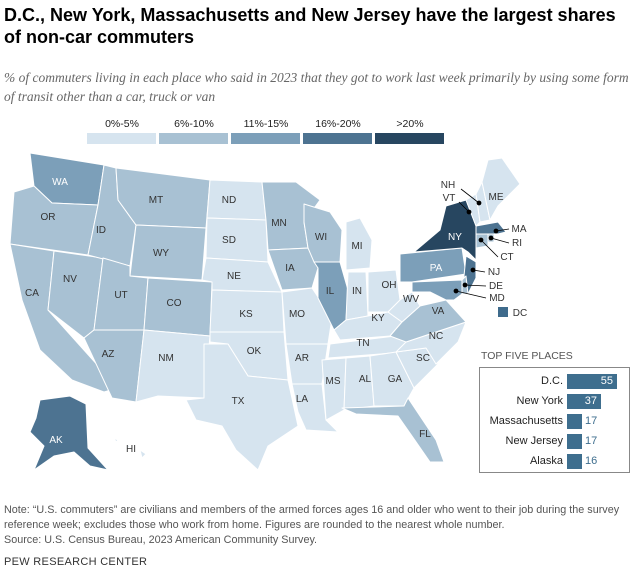  Describe the element at coordinates (333, 381) in the screenshot. I see `label-ms: MS` at that location.